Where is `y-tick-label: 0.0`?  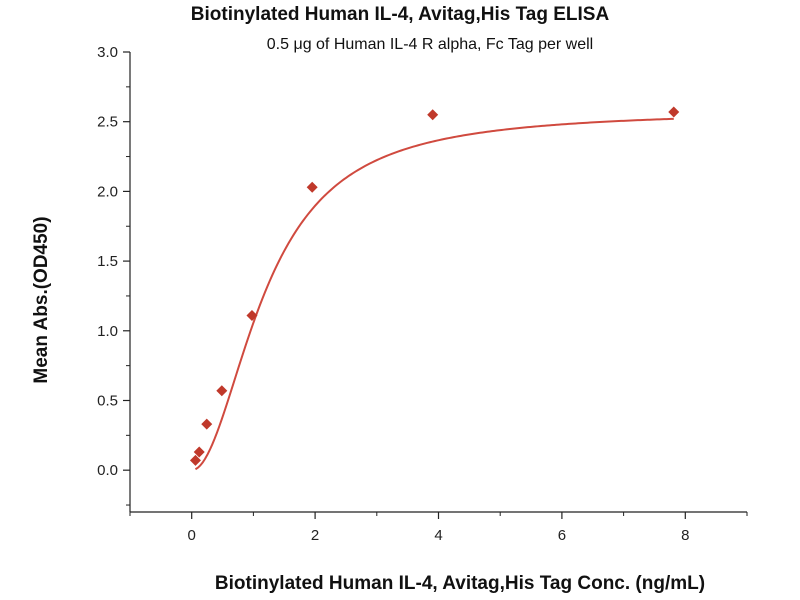
y-tick-label: 0.0 is located at coordinates (107, 470).